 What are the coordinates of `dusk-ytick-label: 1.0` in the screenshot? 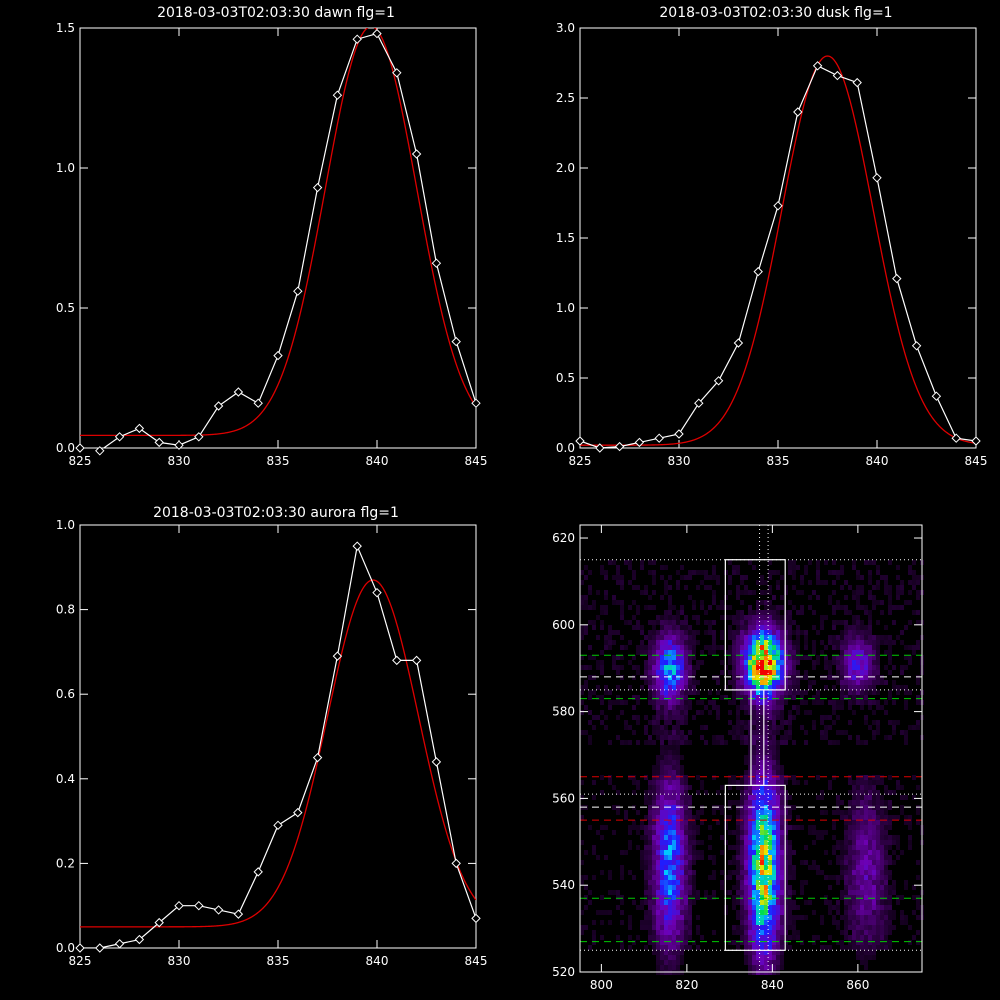 It's located at (565, 308).